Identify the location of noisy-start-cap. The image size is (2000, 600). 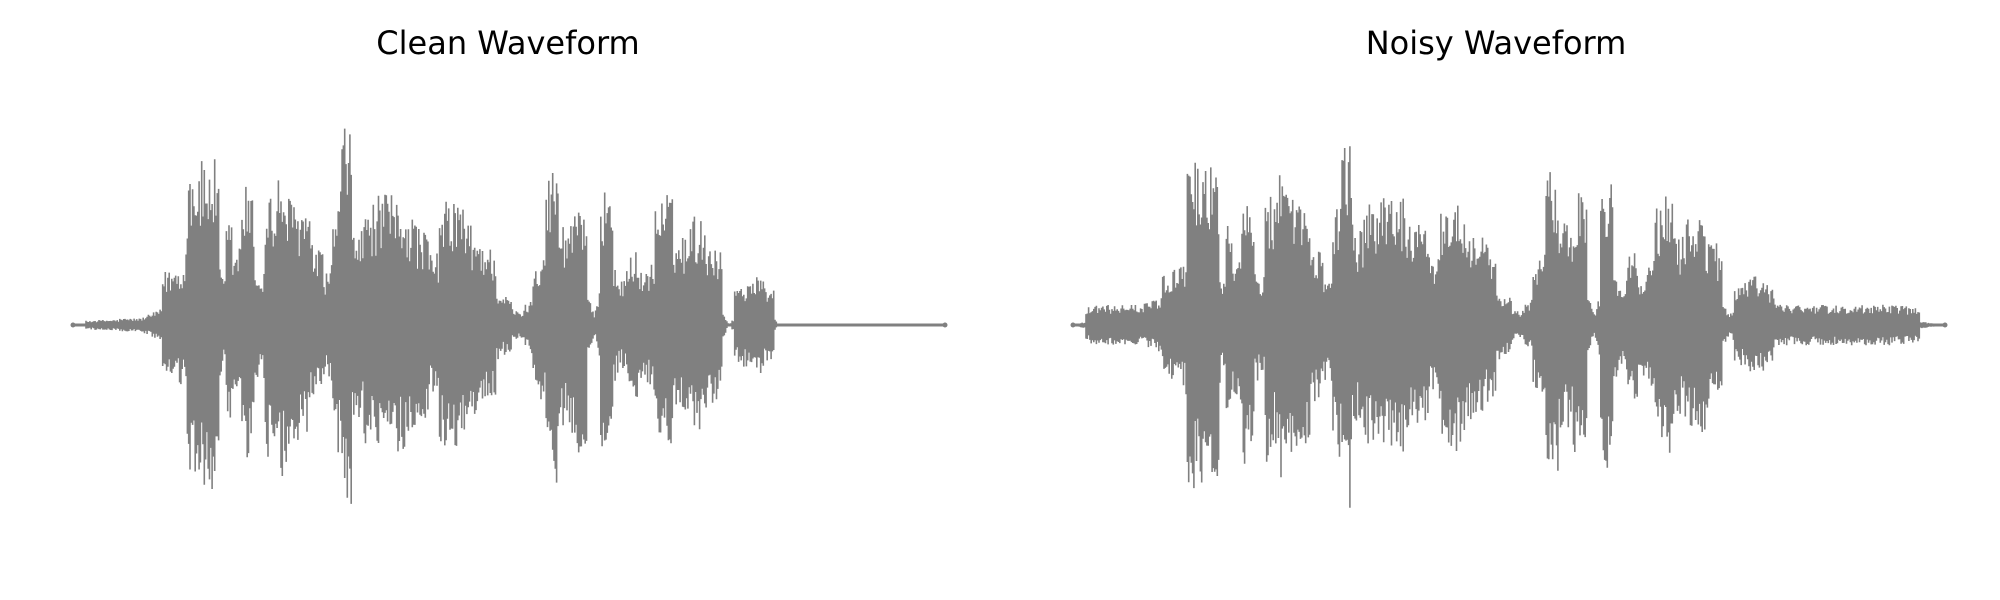
(1073, 325).